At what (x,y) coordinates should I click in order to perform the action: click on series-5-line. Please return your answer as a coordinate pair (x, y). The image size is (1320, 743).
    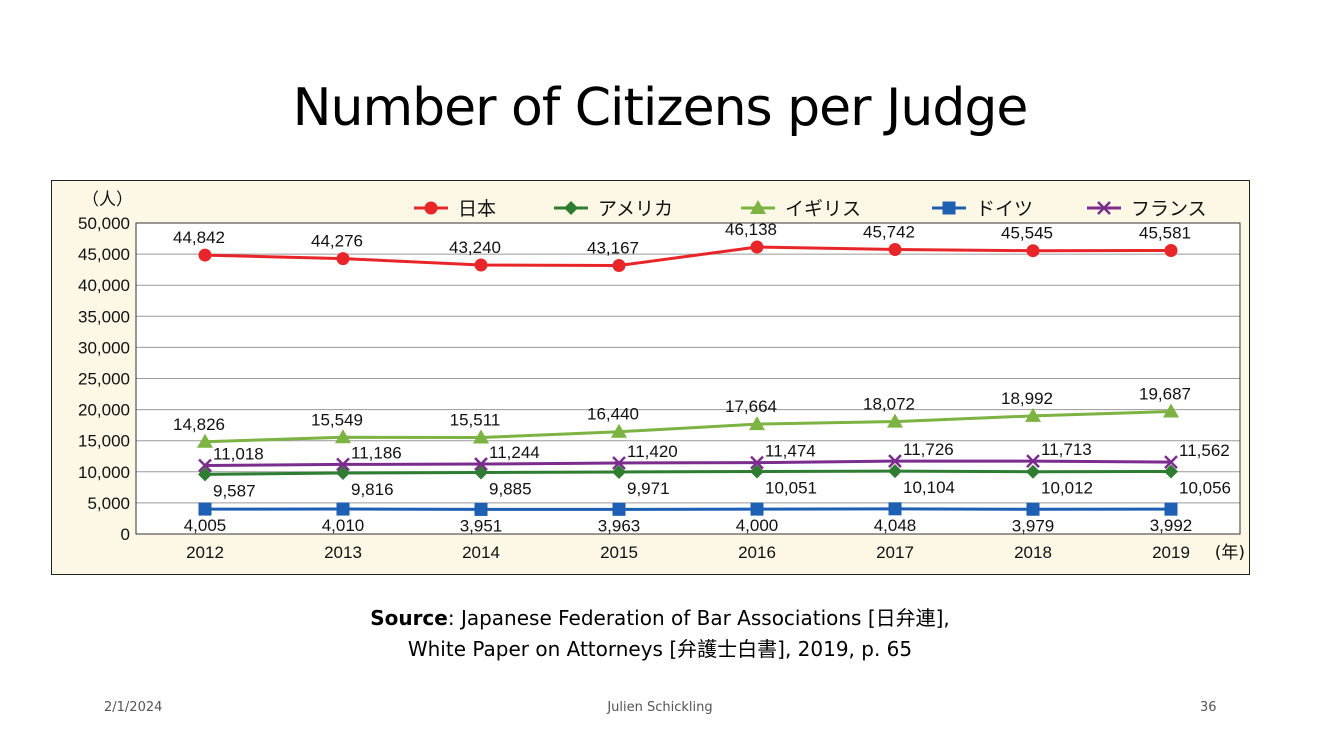
    Looking at the image, I should click on (688, 463).